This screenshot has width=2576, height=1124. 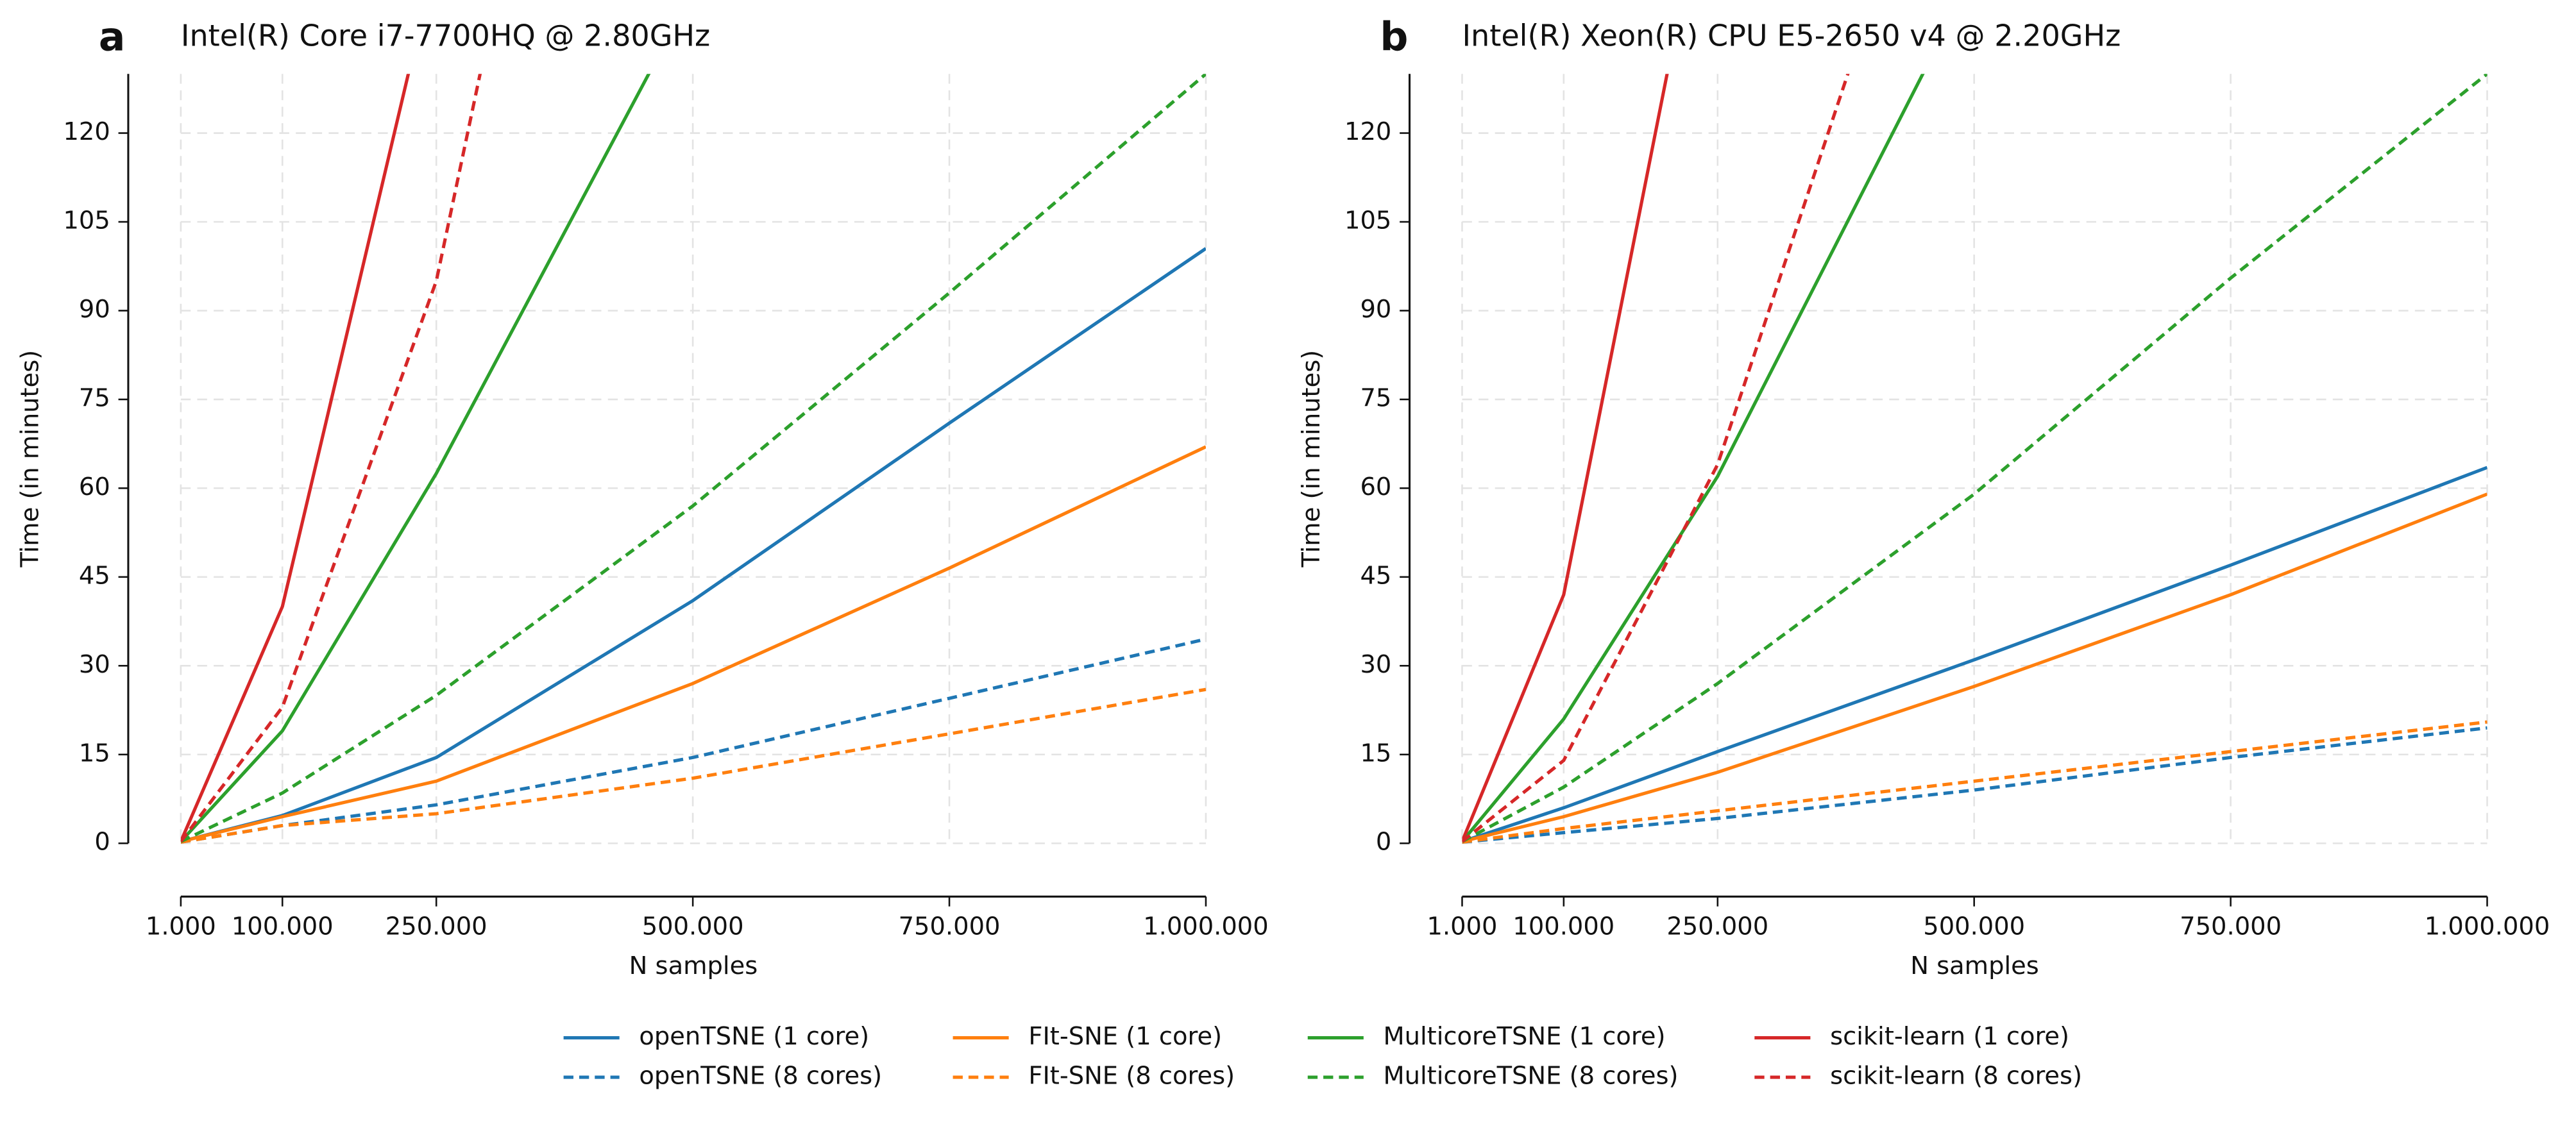 What do you see at coordinates (445, 35) in the screenshot?
I see `chart-title: Intel(R) Core i7-7700HQ @ 2.80GHz` at bounding box center [445, 35].